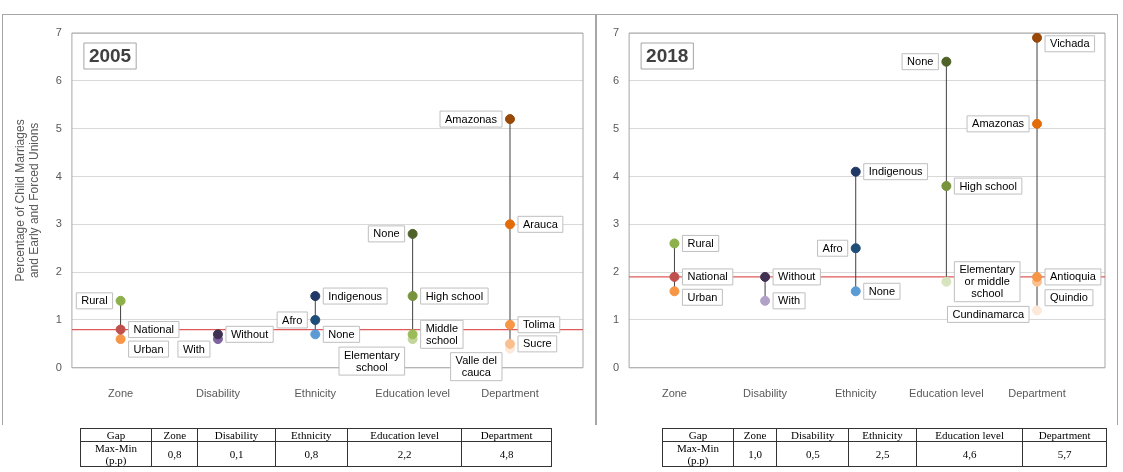 This screenshot has height=472, width=1123. What do you see at coordinates (537, 343) in the screenshot?
I see `series-label: Sucre` at bounding box center [537, 343].